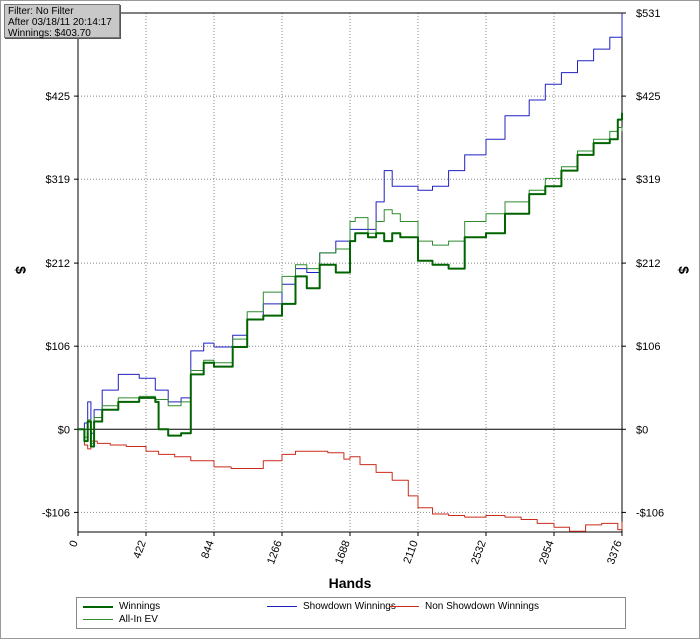  What do you see at coordinates (140, 606) in the screenshot?
I see `legend-label-winnings: Winnings` at bounding box center [140, 606].